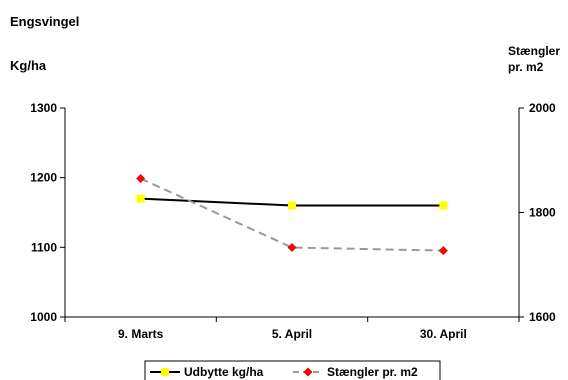  Describe the element at coordinates (43, 108) in the screenshot. I see `y-left-tick-label: 1300` at that location.